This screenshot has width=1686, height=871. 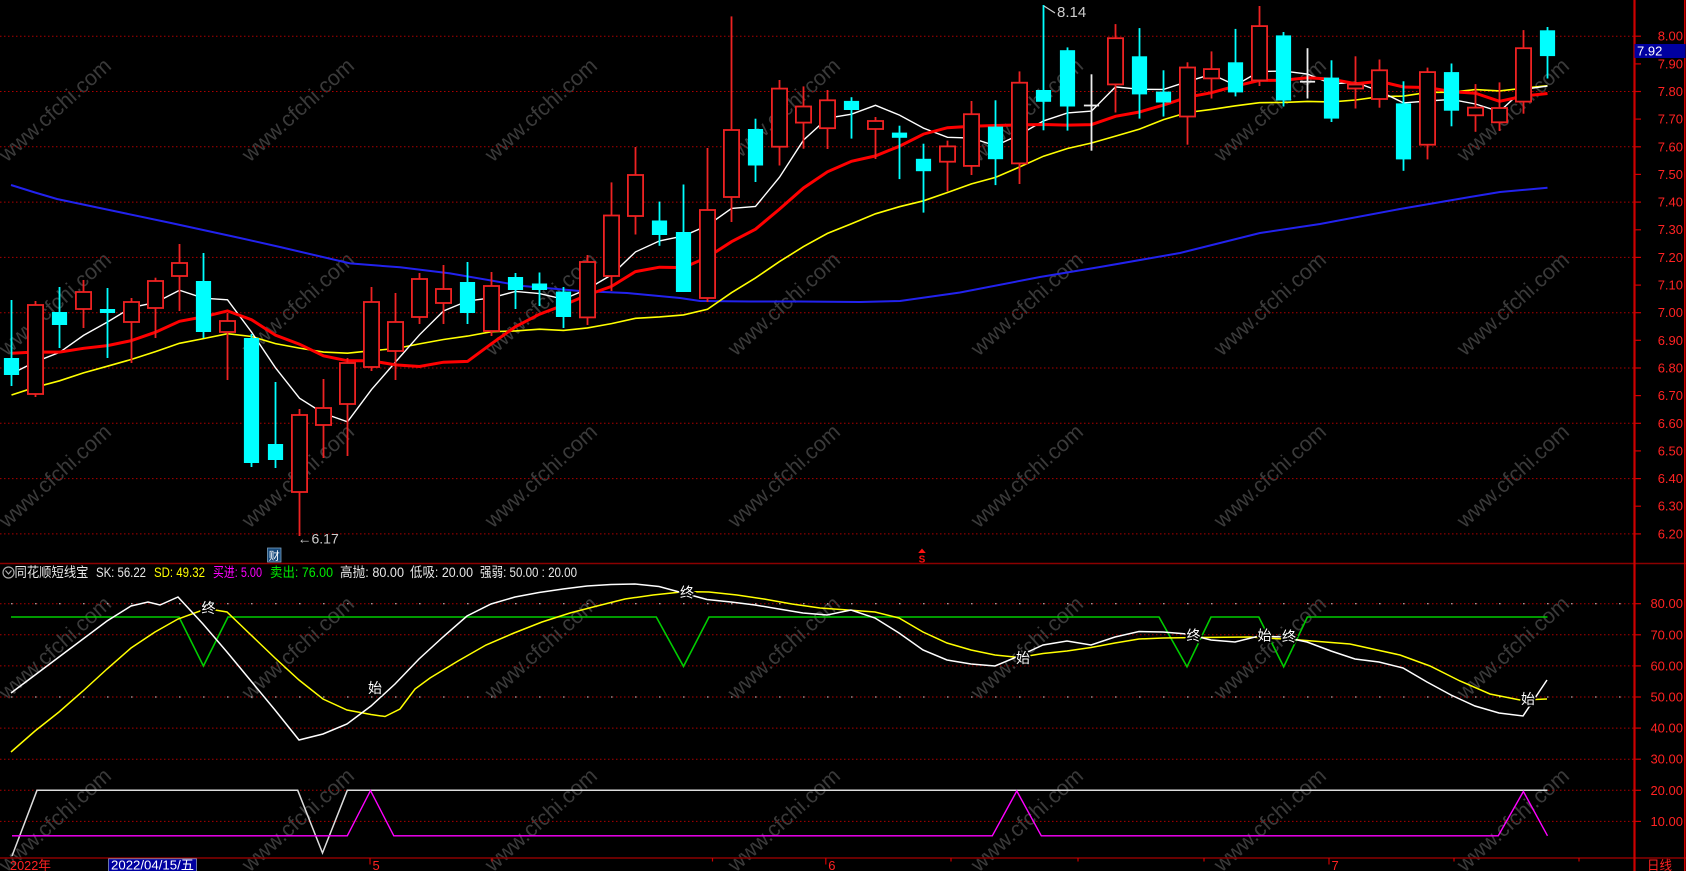 I want to click on svg-text: 40.00, so click(x=1666, y=728).